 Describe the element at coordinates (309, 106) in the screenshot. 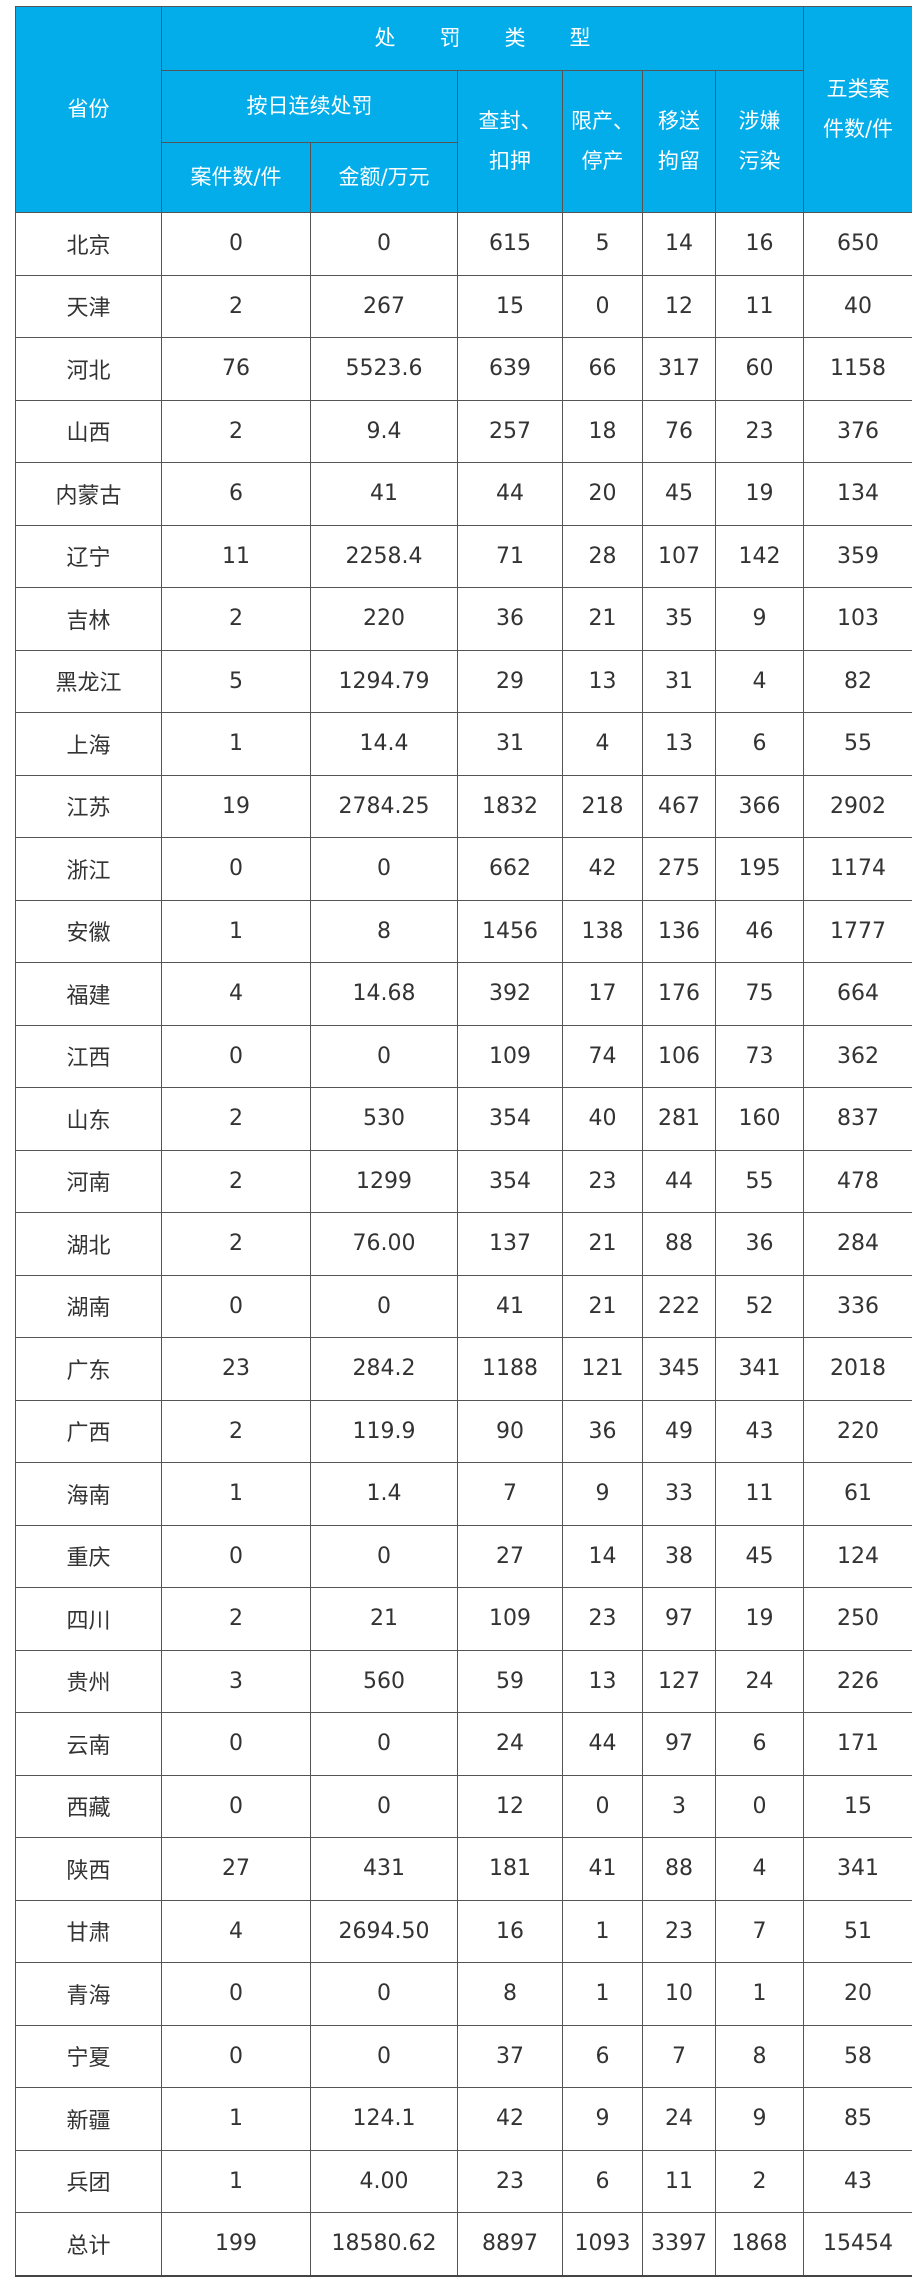

I see `header-daily-penalty: 按日连续处罚` at that location.